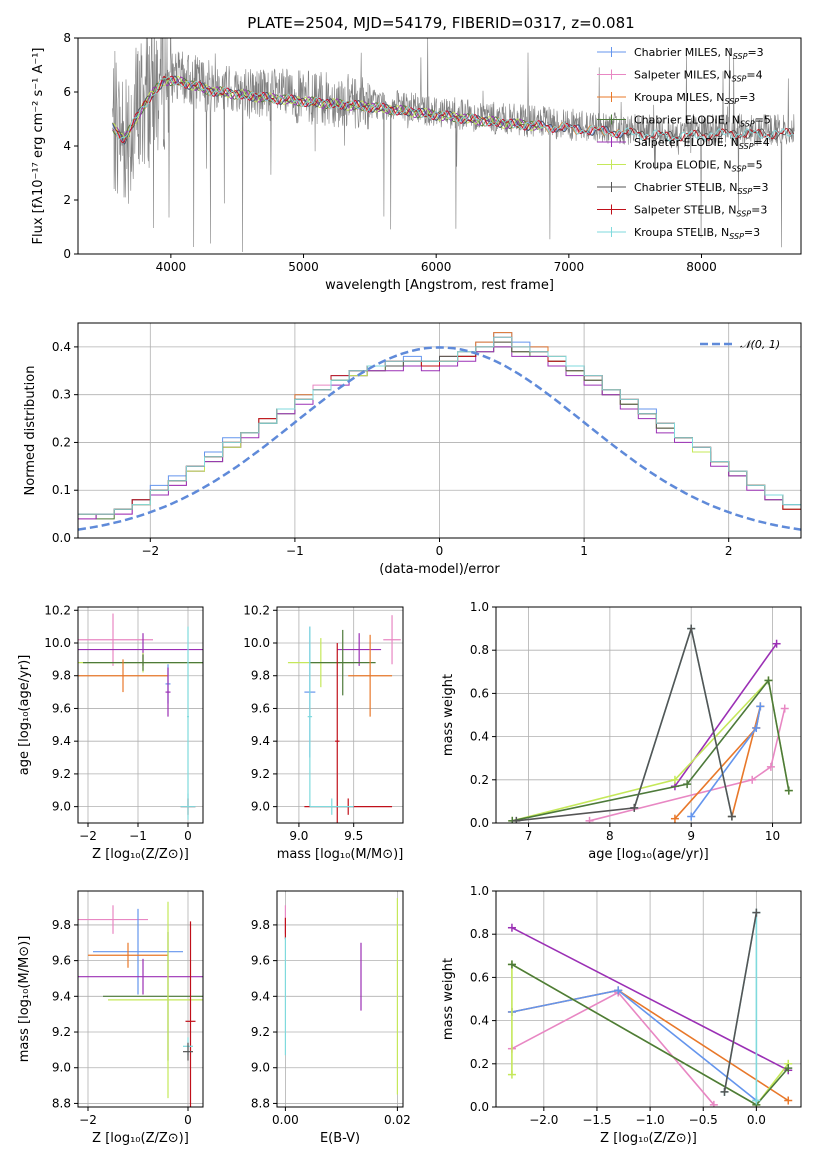  Describe the element at coordinates (140, 1138) in the screenshot. I see `z-mass-xlabel: Z [log₁₀(Z/Z⊙)]` at that location.